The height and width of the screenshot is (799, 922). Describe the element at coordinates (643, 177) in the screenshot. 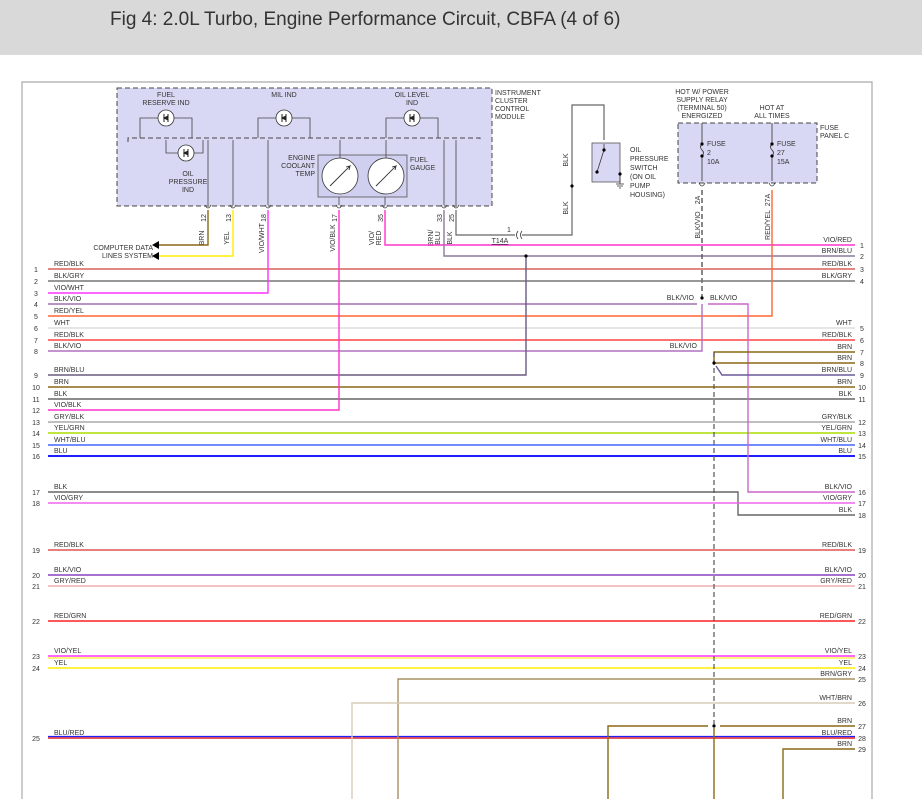

I see `oil-pressure-switch-label: (ON OIL` at that location.